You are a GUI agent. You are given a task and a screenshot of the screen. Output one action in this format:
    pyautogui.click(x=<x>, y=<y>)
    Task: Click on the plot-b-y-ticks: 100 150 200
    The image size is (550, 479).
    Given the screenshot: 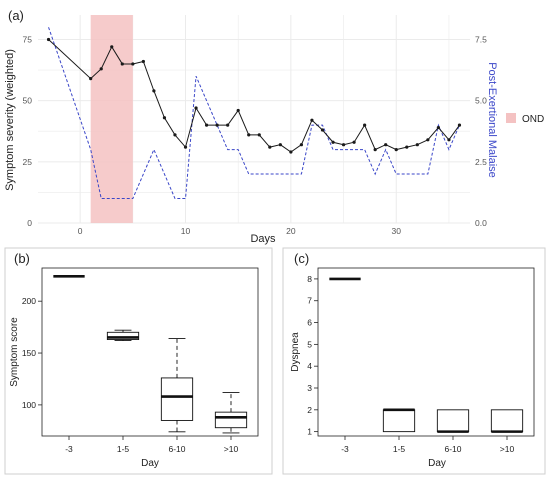 What is the action you would take?
    pyautogui.click(x=32, y=353)
    